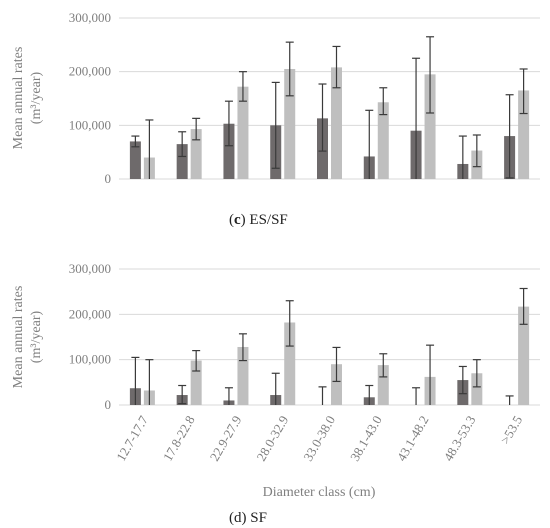 This screenshot has height=528, width=550. Describe the element at coordinates (90, 17) in the screenshot. I see `y-tick-label-c-3: 300,000` at that location.